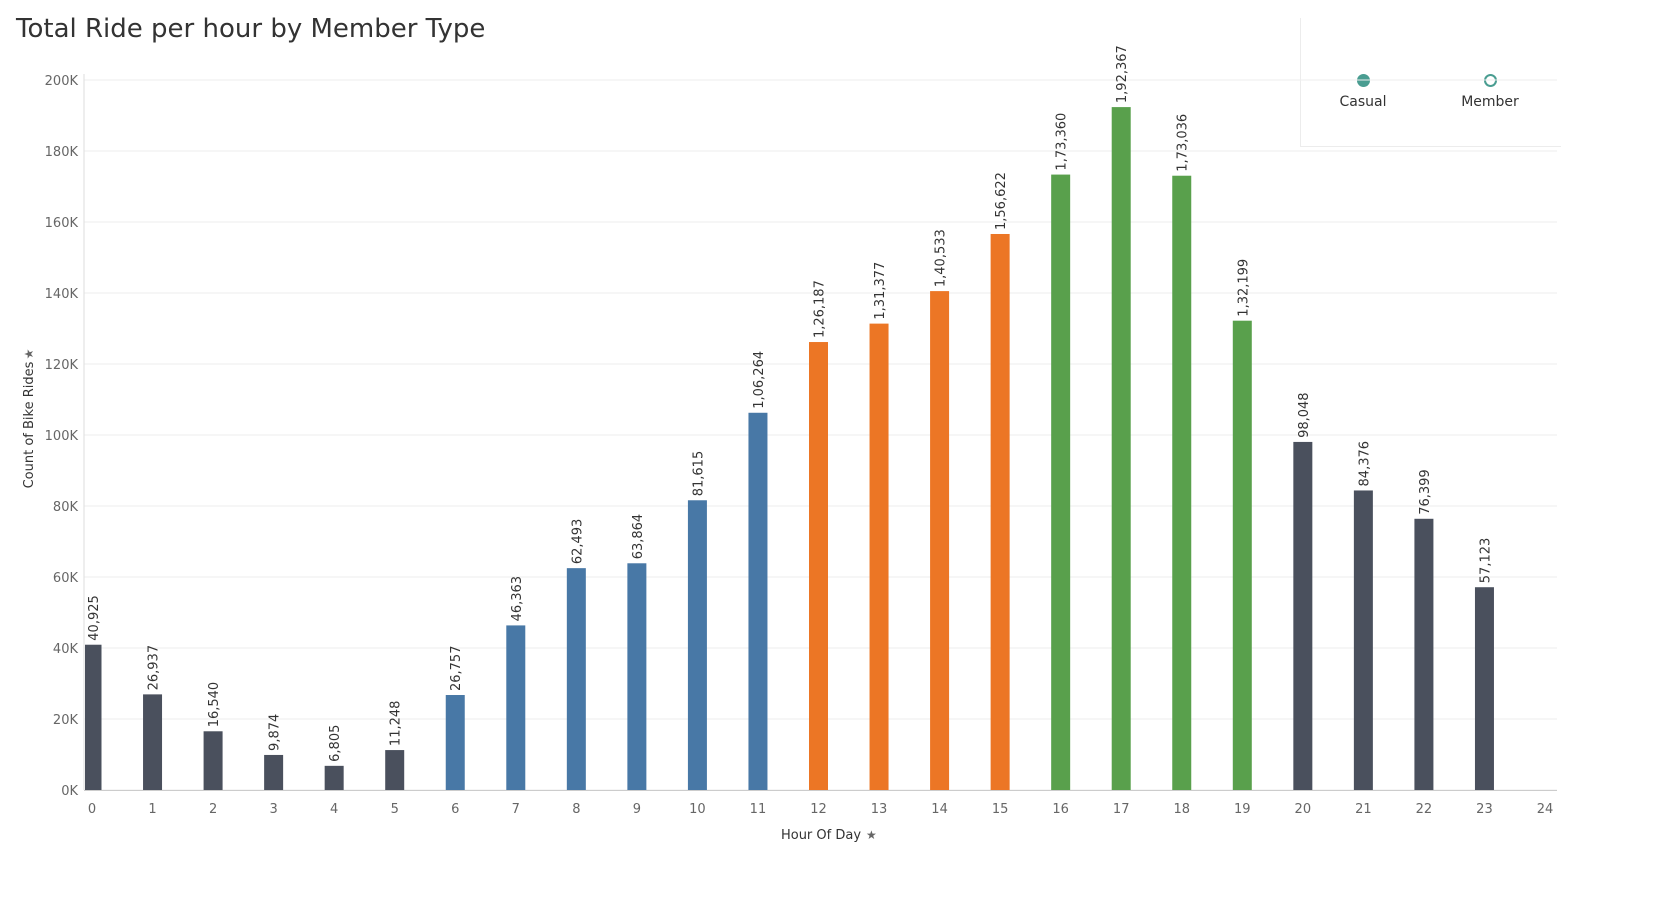 This screenshot has width=1657, height=911. I want to click on x-tick-label: 3, so click(273, 809).